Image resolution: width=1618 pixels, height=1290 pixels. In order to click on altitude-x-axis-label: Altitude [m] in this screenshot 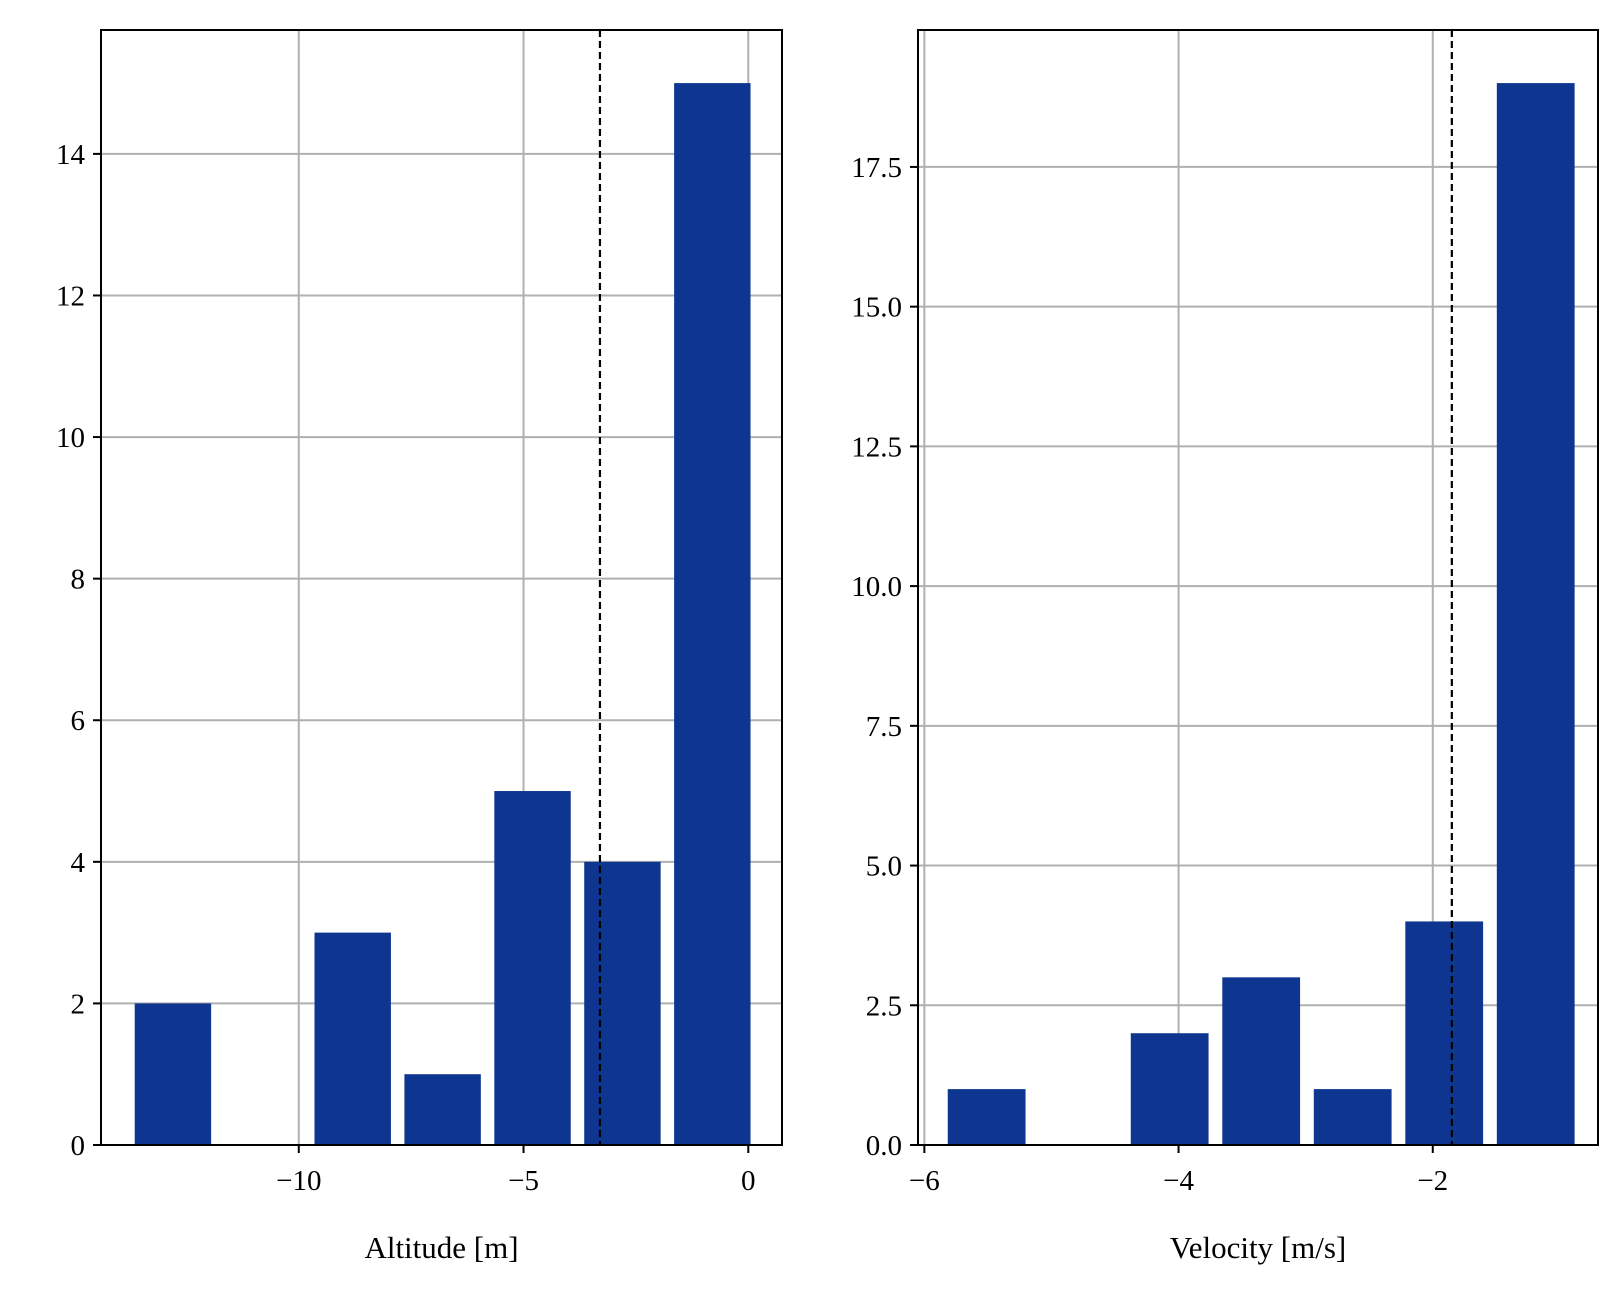, I will do `click(441, 1247)`.